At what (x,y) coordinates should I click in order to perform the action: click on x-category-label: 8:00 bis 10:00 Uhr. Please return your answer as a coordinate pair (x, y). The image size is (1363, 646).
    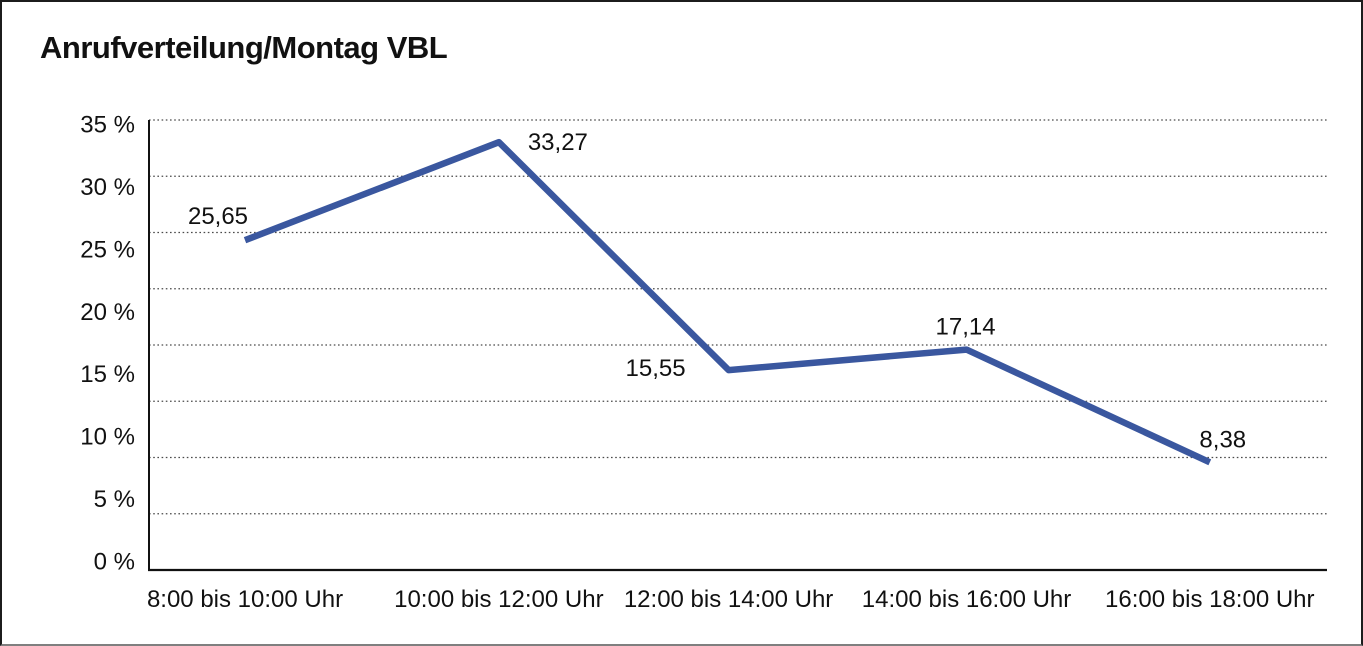
    Looking at the image, I should click on (245, 599).